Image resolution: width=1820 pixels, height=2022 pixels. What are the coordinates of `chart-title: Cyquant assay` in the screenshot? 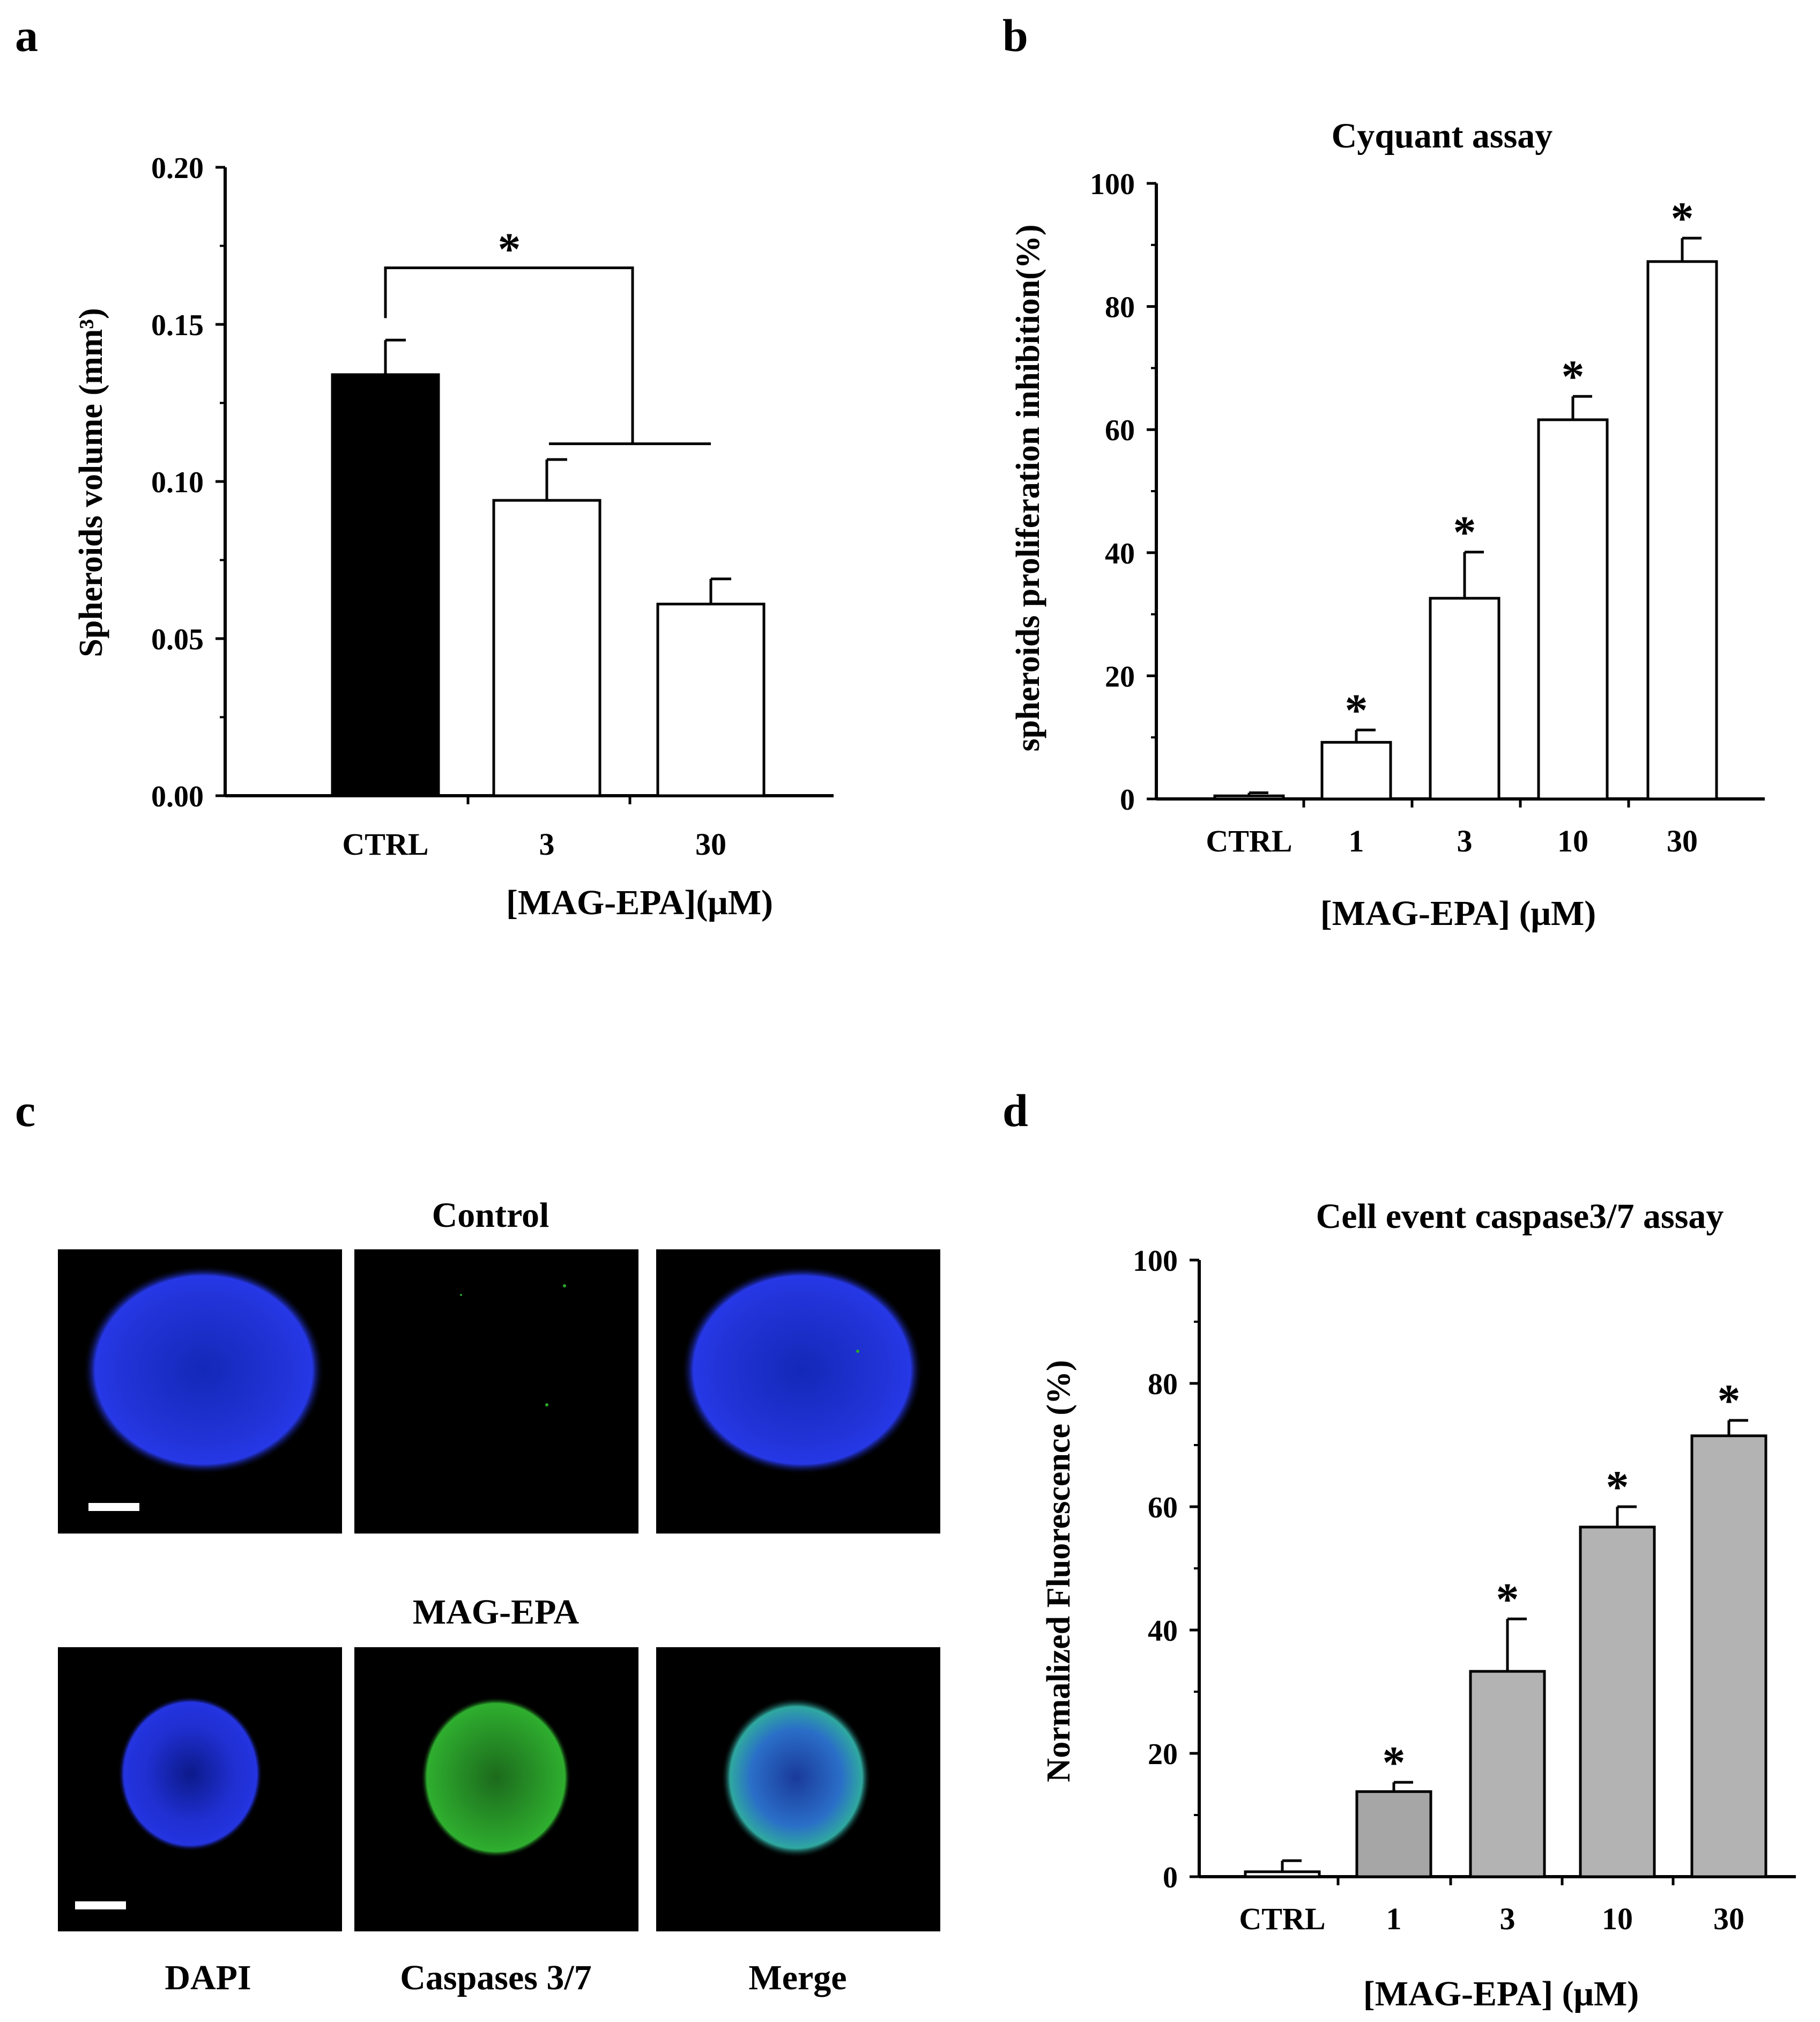 It's located at (1442, 135).